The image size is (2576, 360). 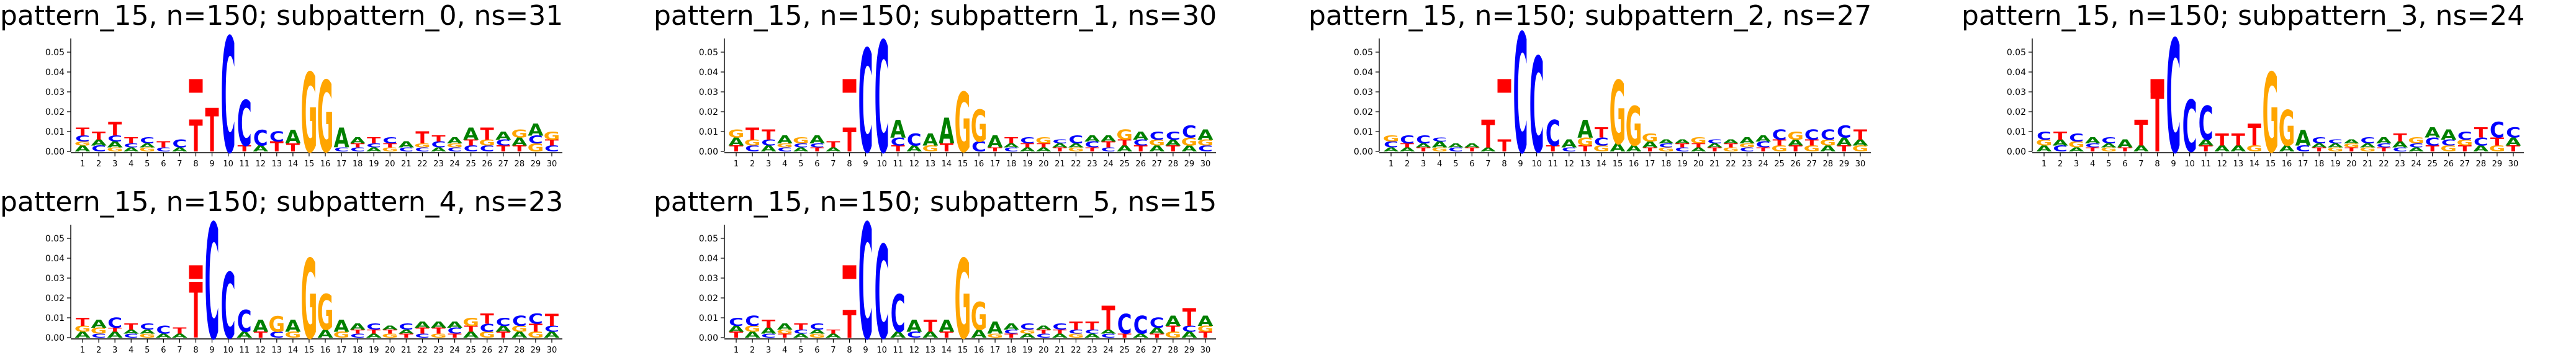 I want to click on x-tick-label: 1, so click(x=82, y=164).